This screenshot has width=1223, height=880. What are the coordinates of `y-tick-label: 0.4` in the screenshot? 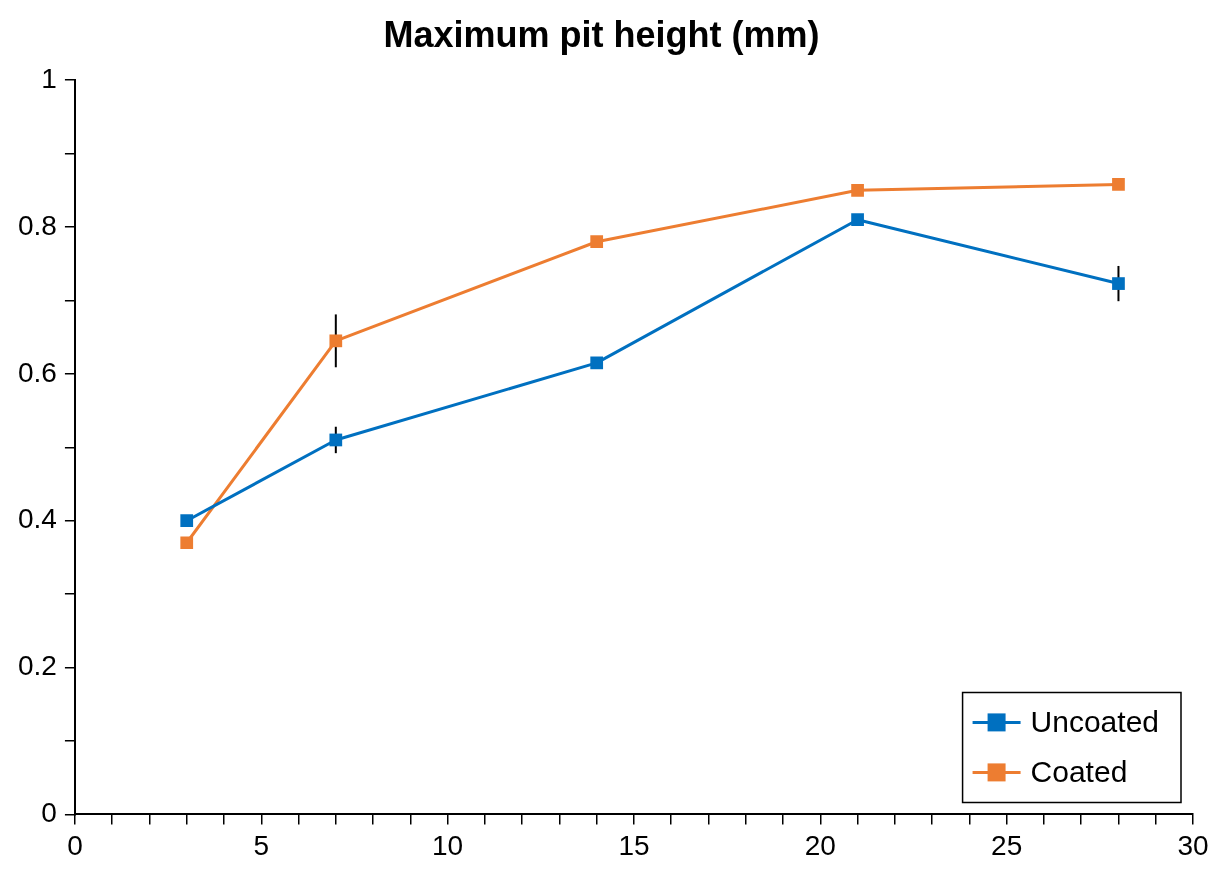 It's located at (37, 519).